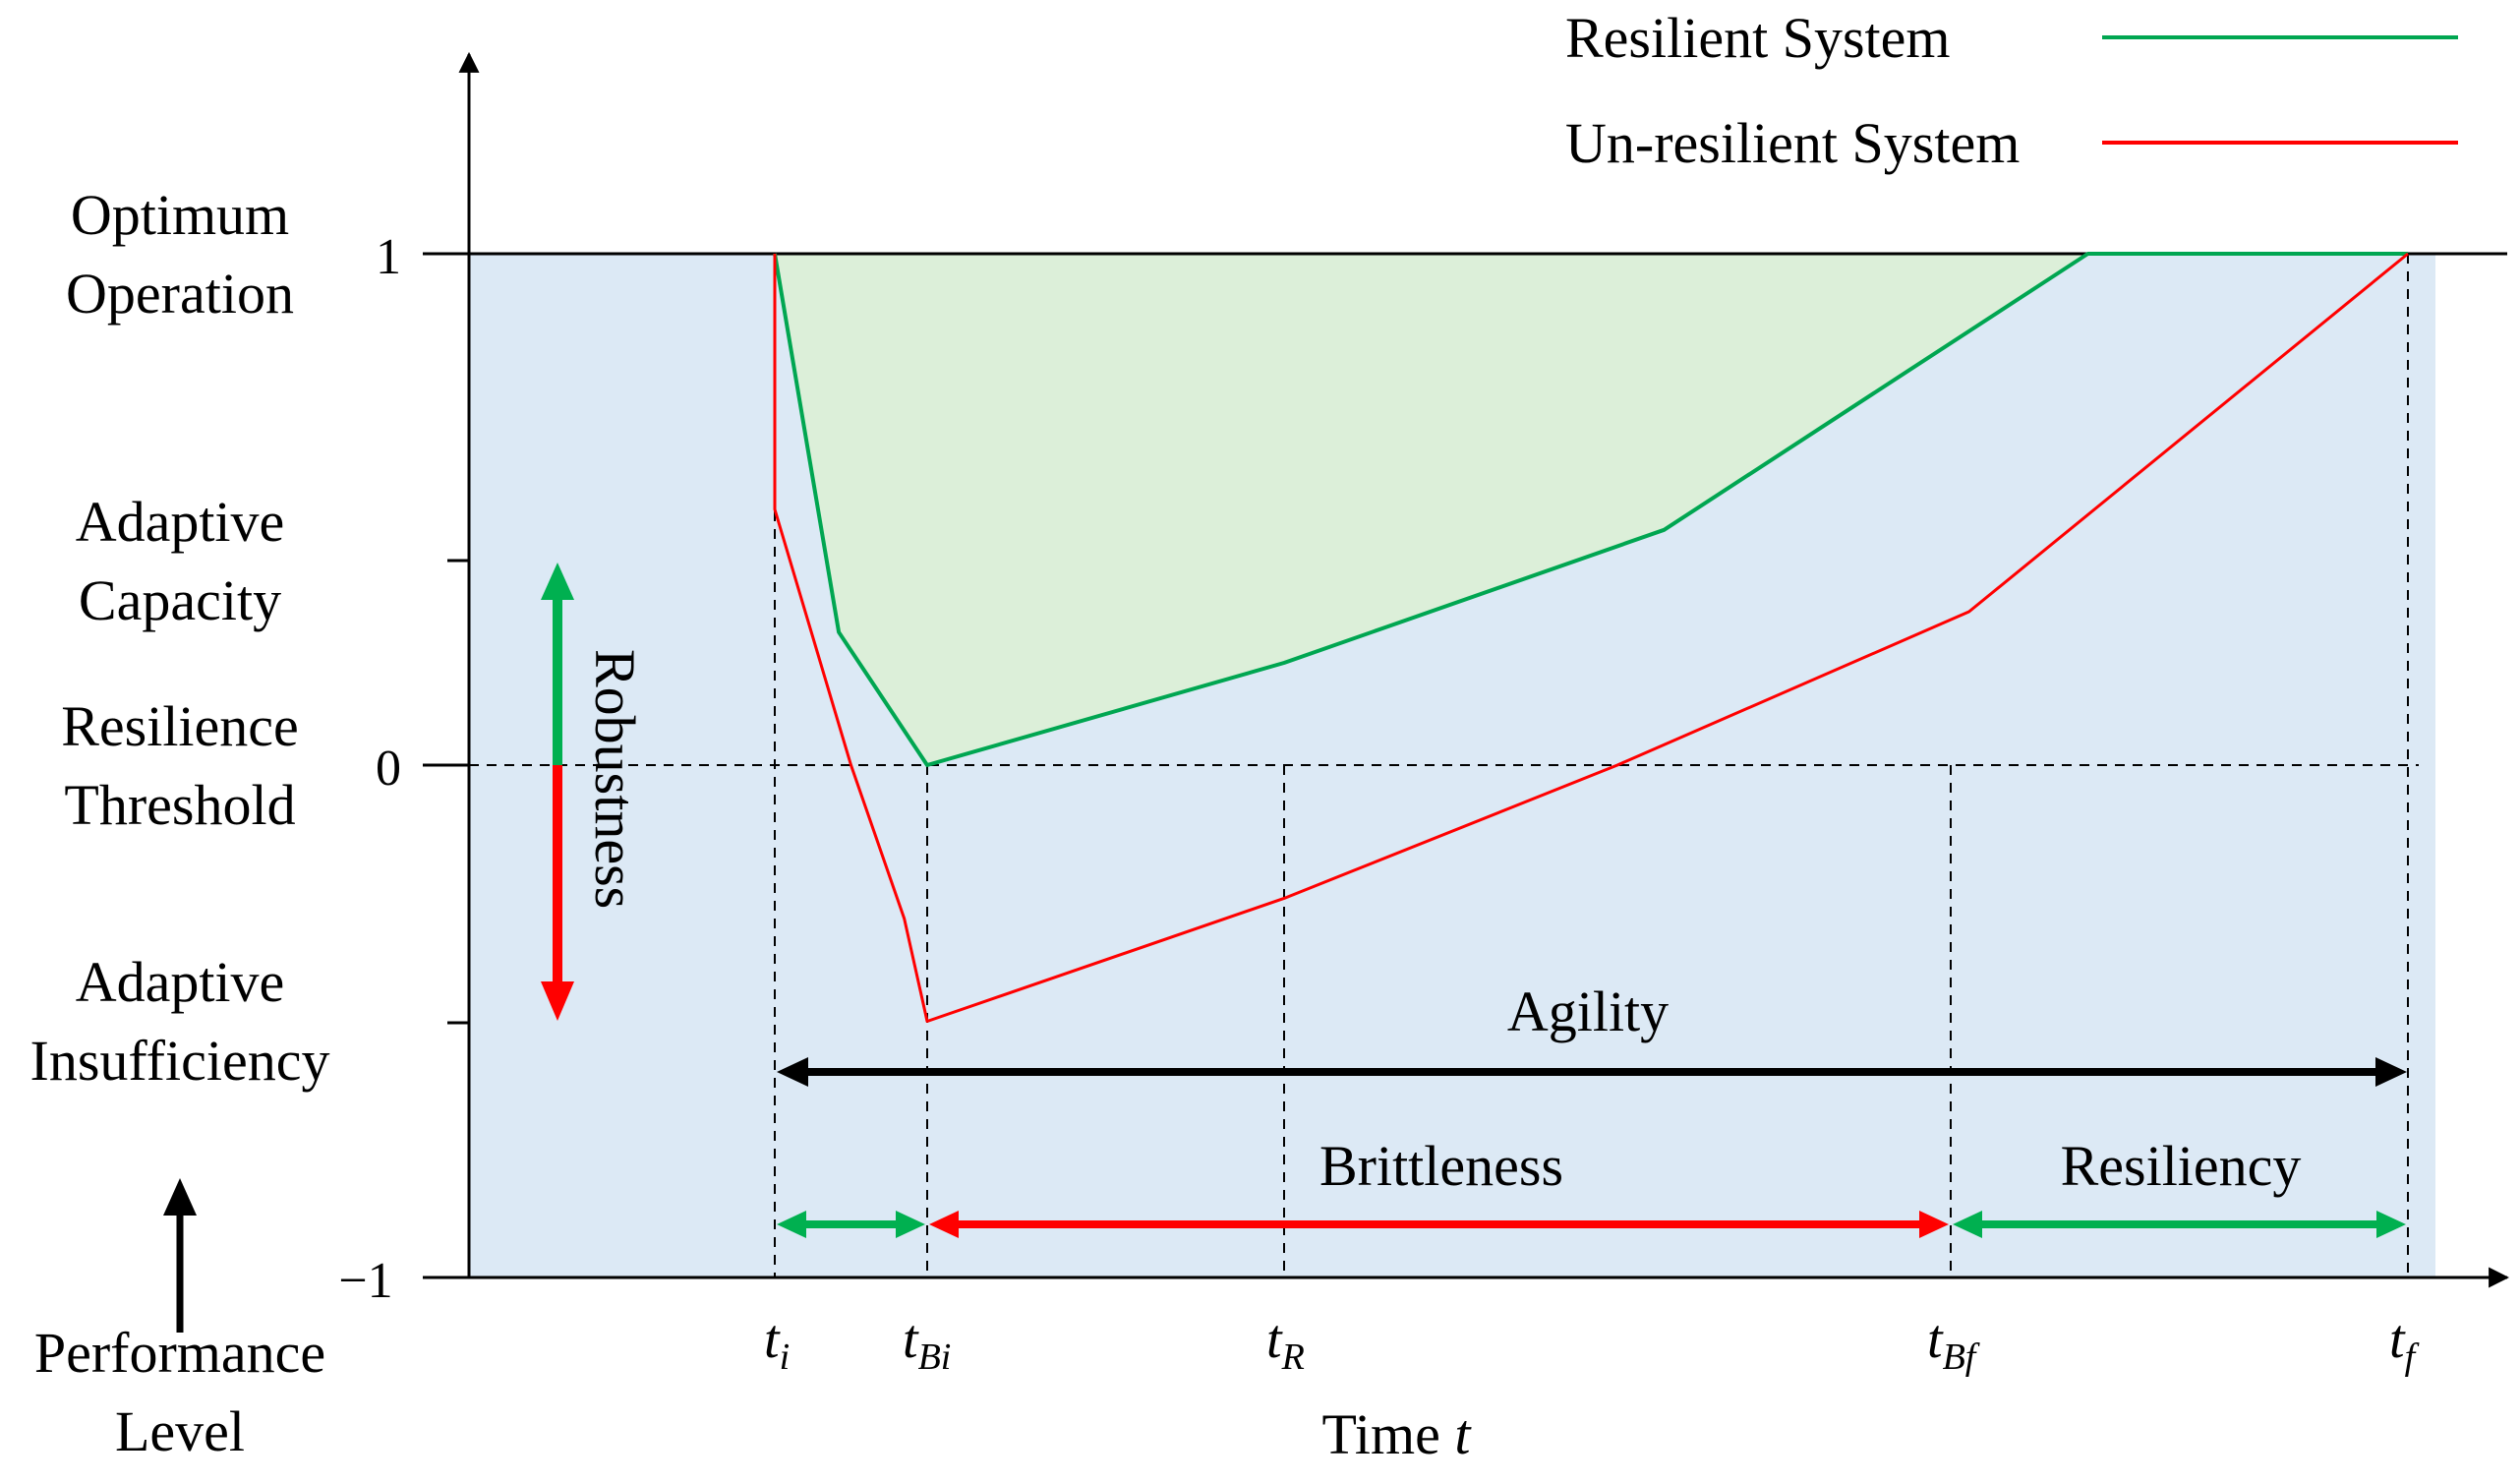 This screenshot has width=2520, height=1484. Describe the element at coordinates (851, 1224) in the screenshot. I see `robust-phase-arrow` at that location.